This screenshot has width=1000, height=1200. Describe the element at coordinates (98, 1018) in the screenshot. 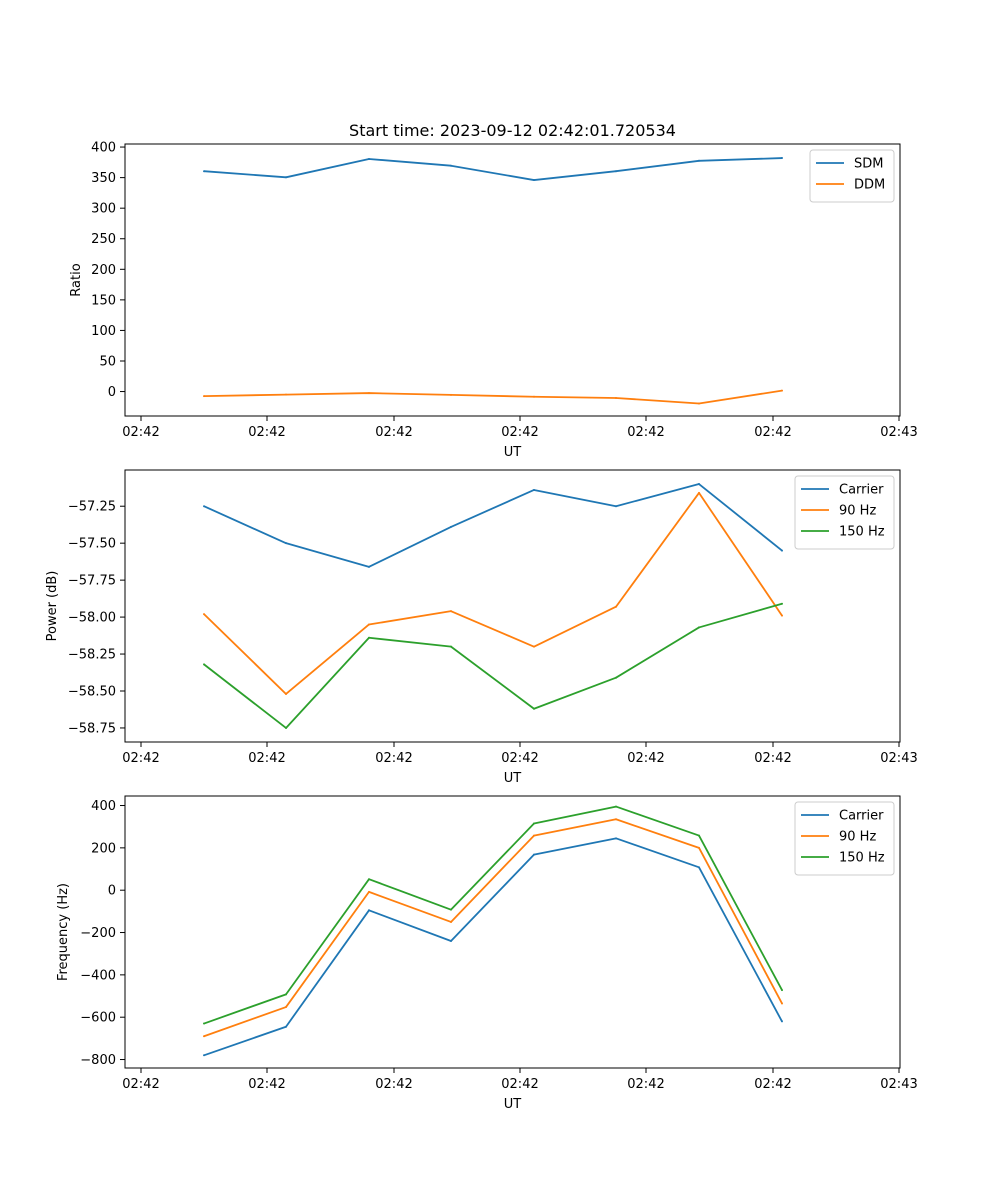

I see `y-tick-label: −600` at that location.